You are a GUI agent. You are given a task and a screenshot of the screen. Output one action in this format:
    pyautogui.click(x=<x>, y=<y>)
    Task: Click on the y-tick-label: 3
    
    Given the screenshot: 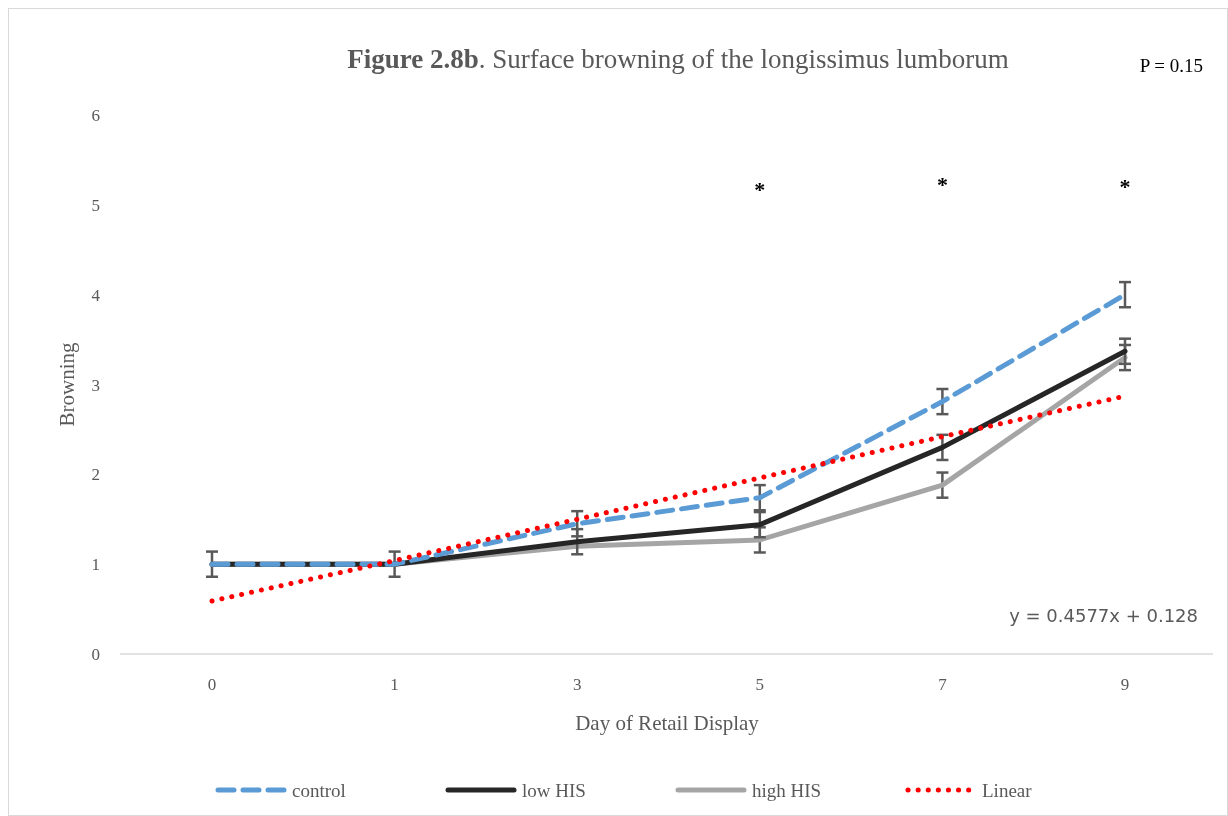 What is the action you would take?
    pyautogui.click(x=95, y=385)
    